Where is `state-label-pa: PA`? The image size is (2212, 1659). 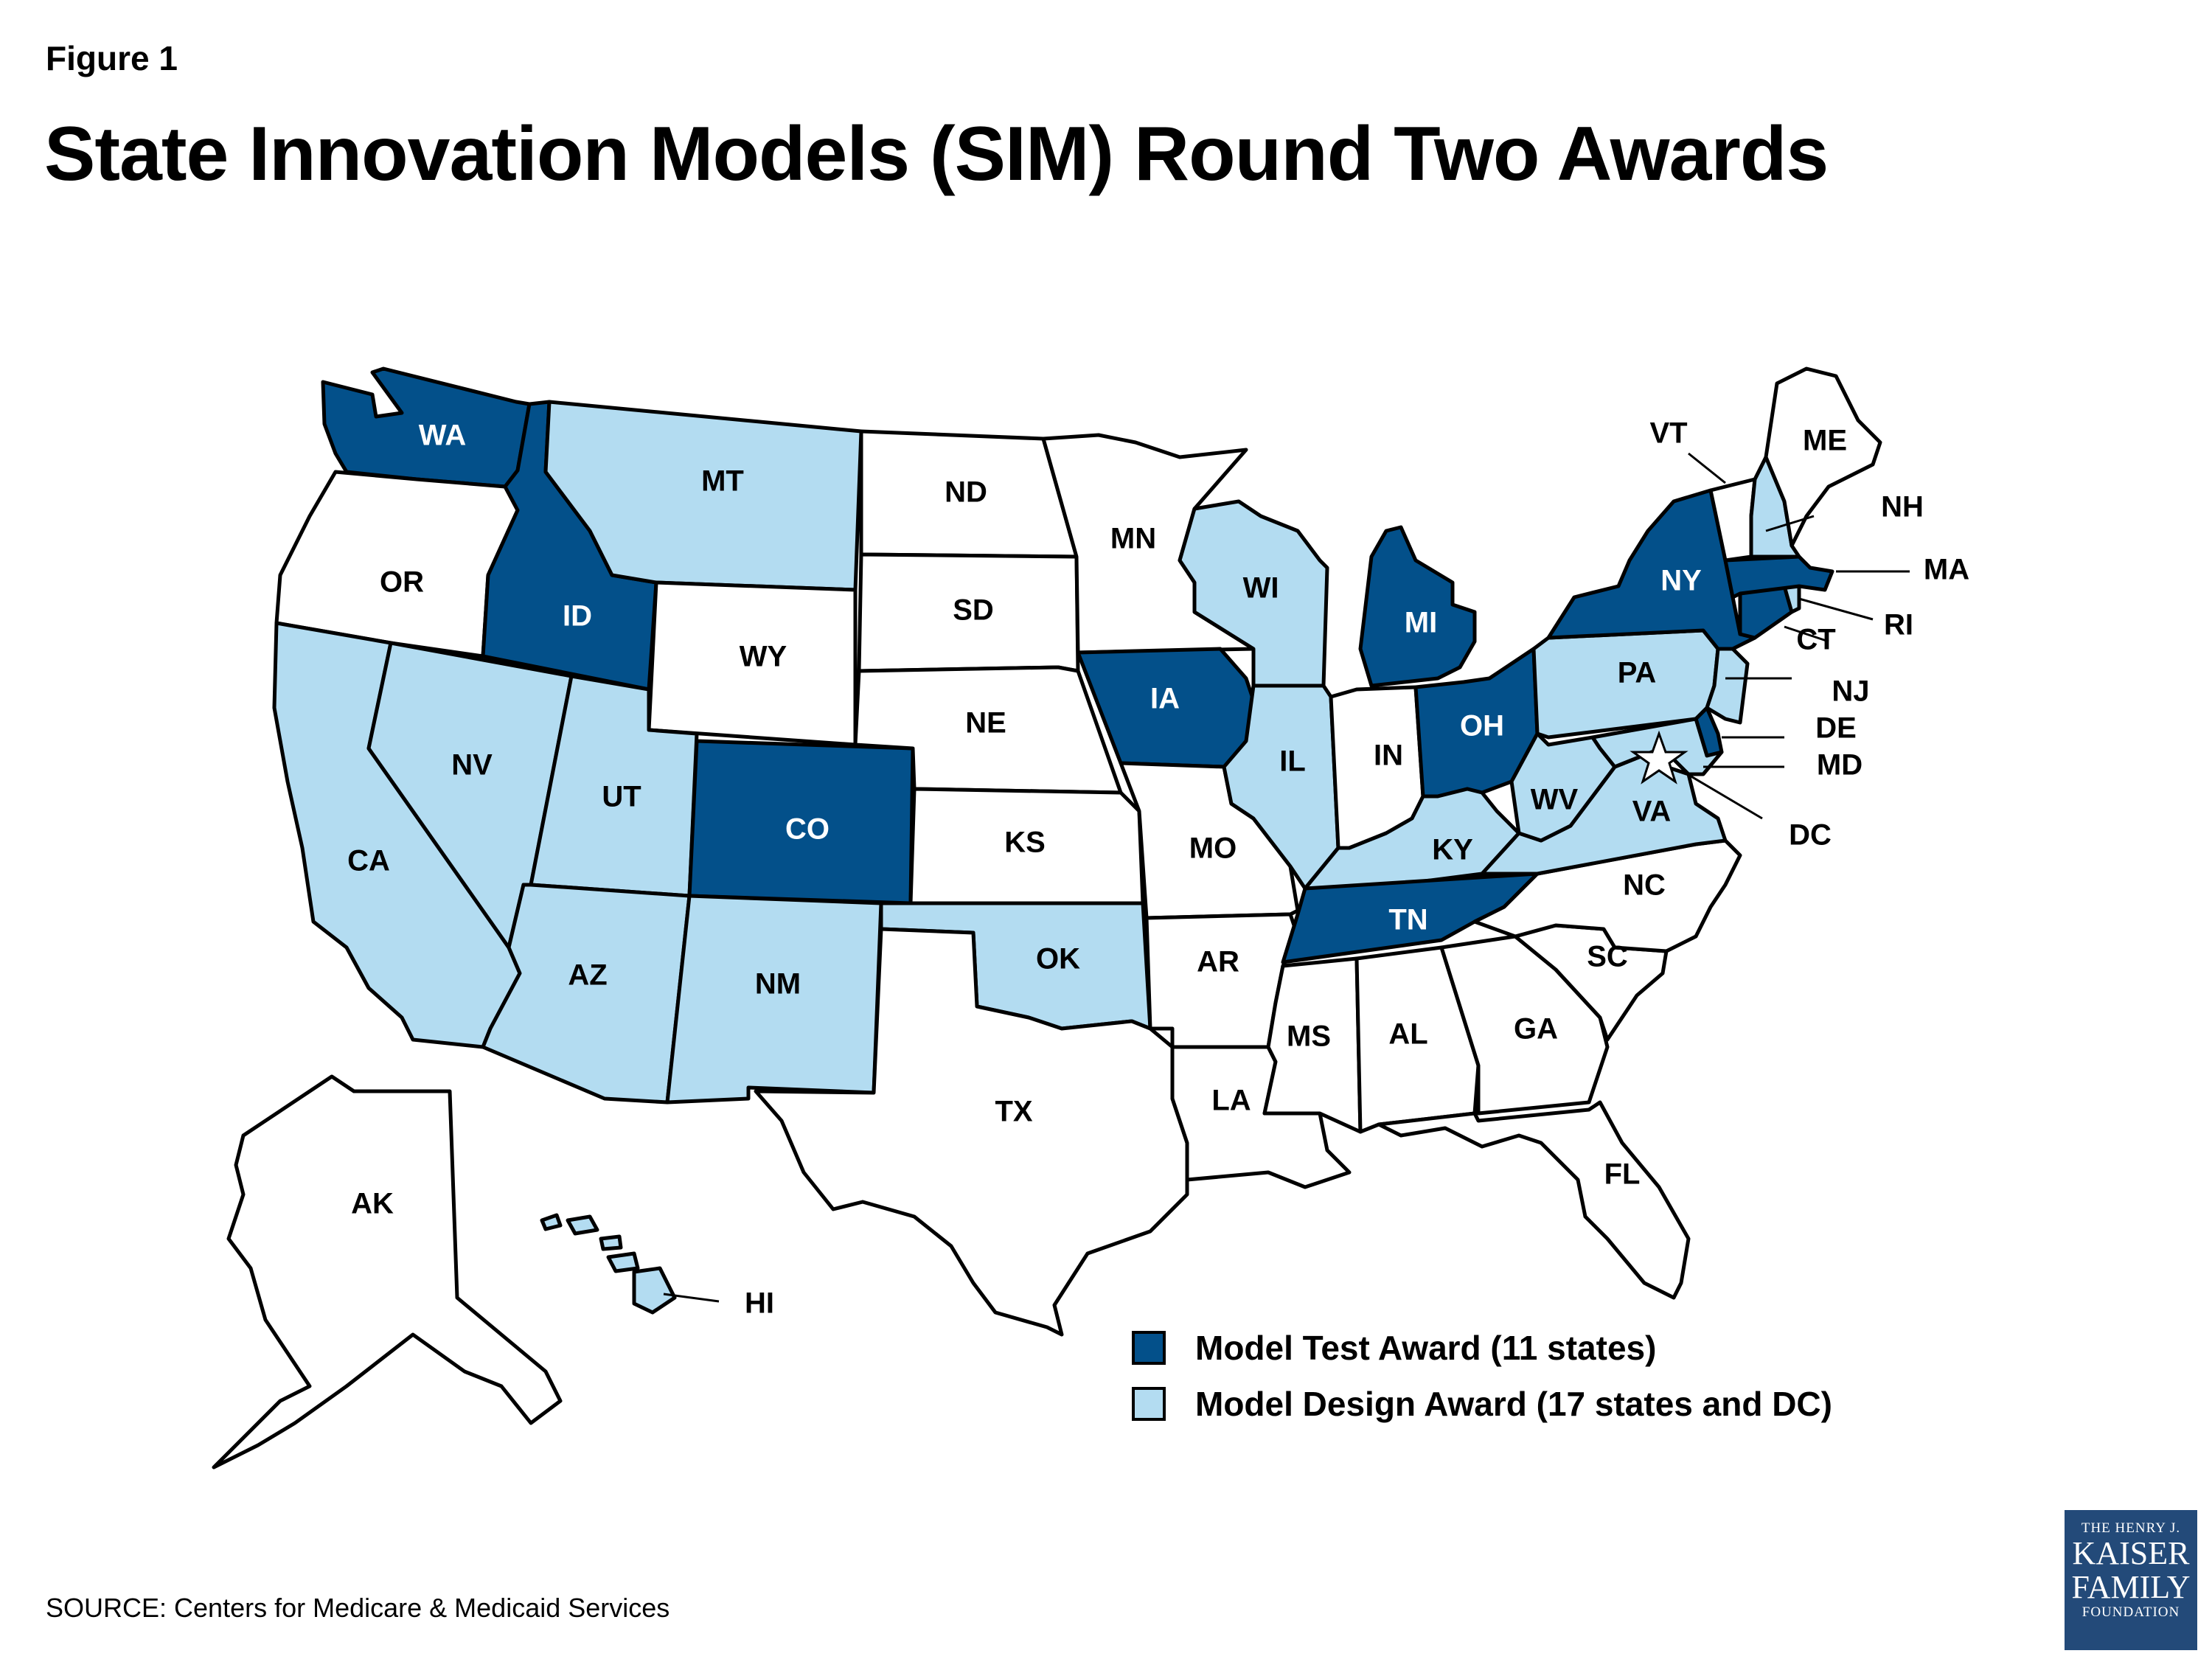 state-label-pa: PA is located at coordinates (1637, 673).